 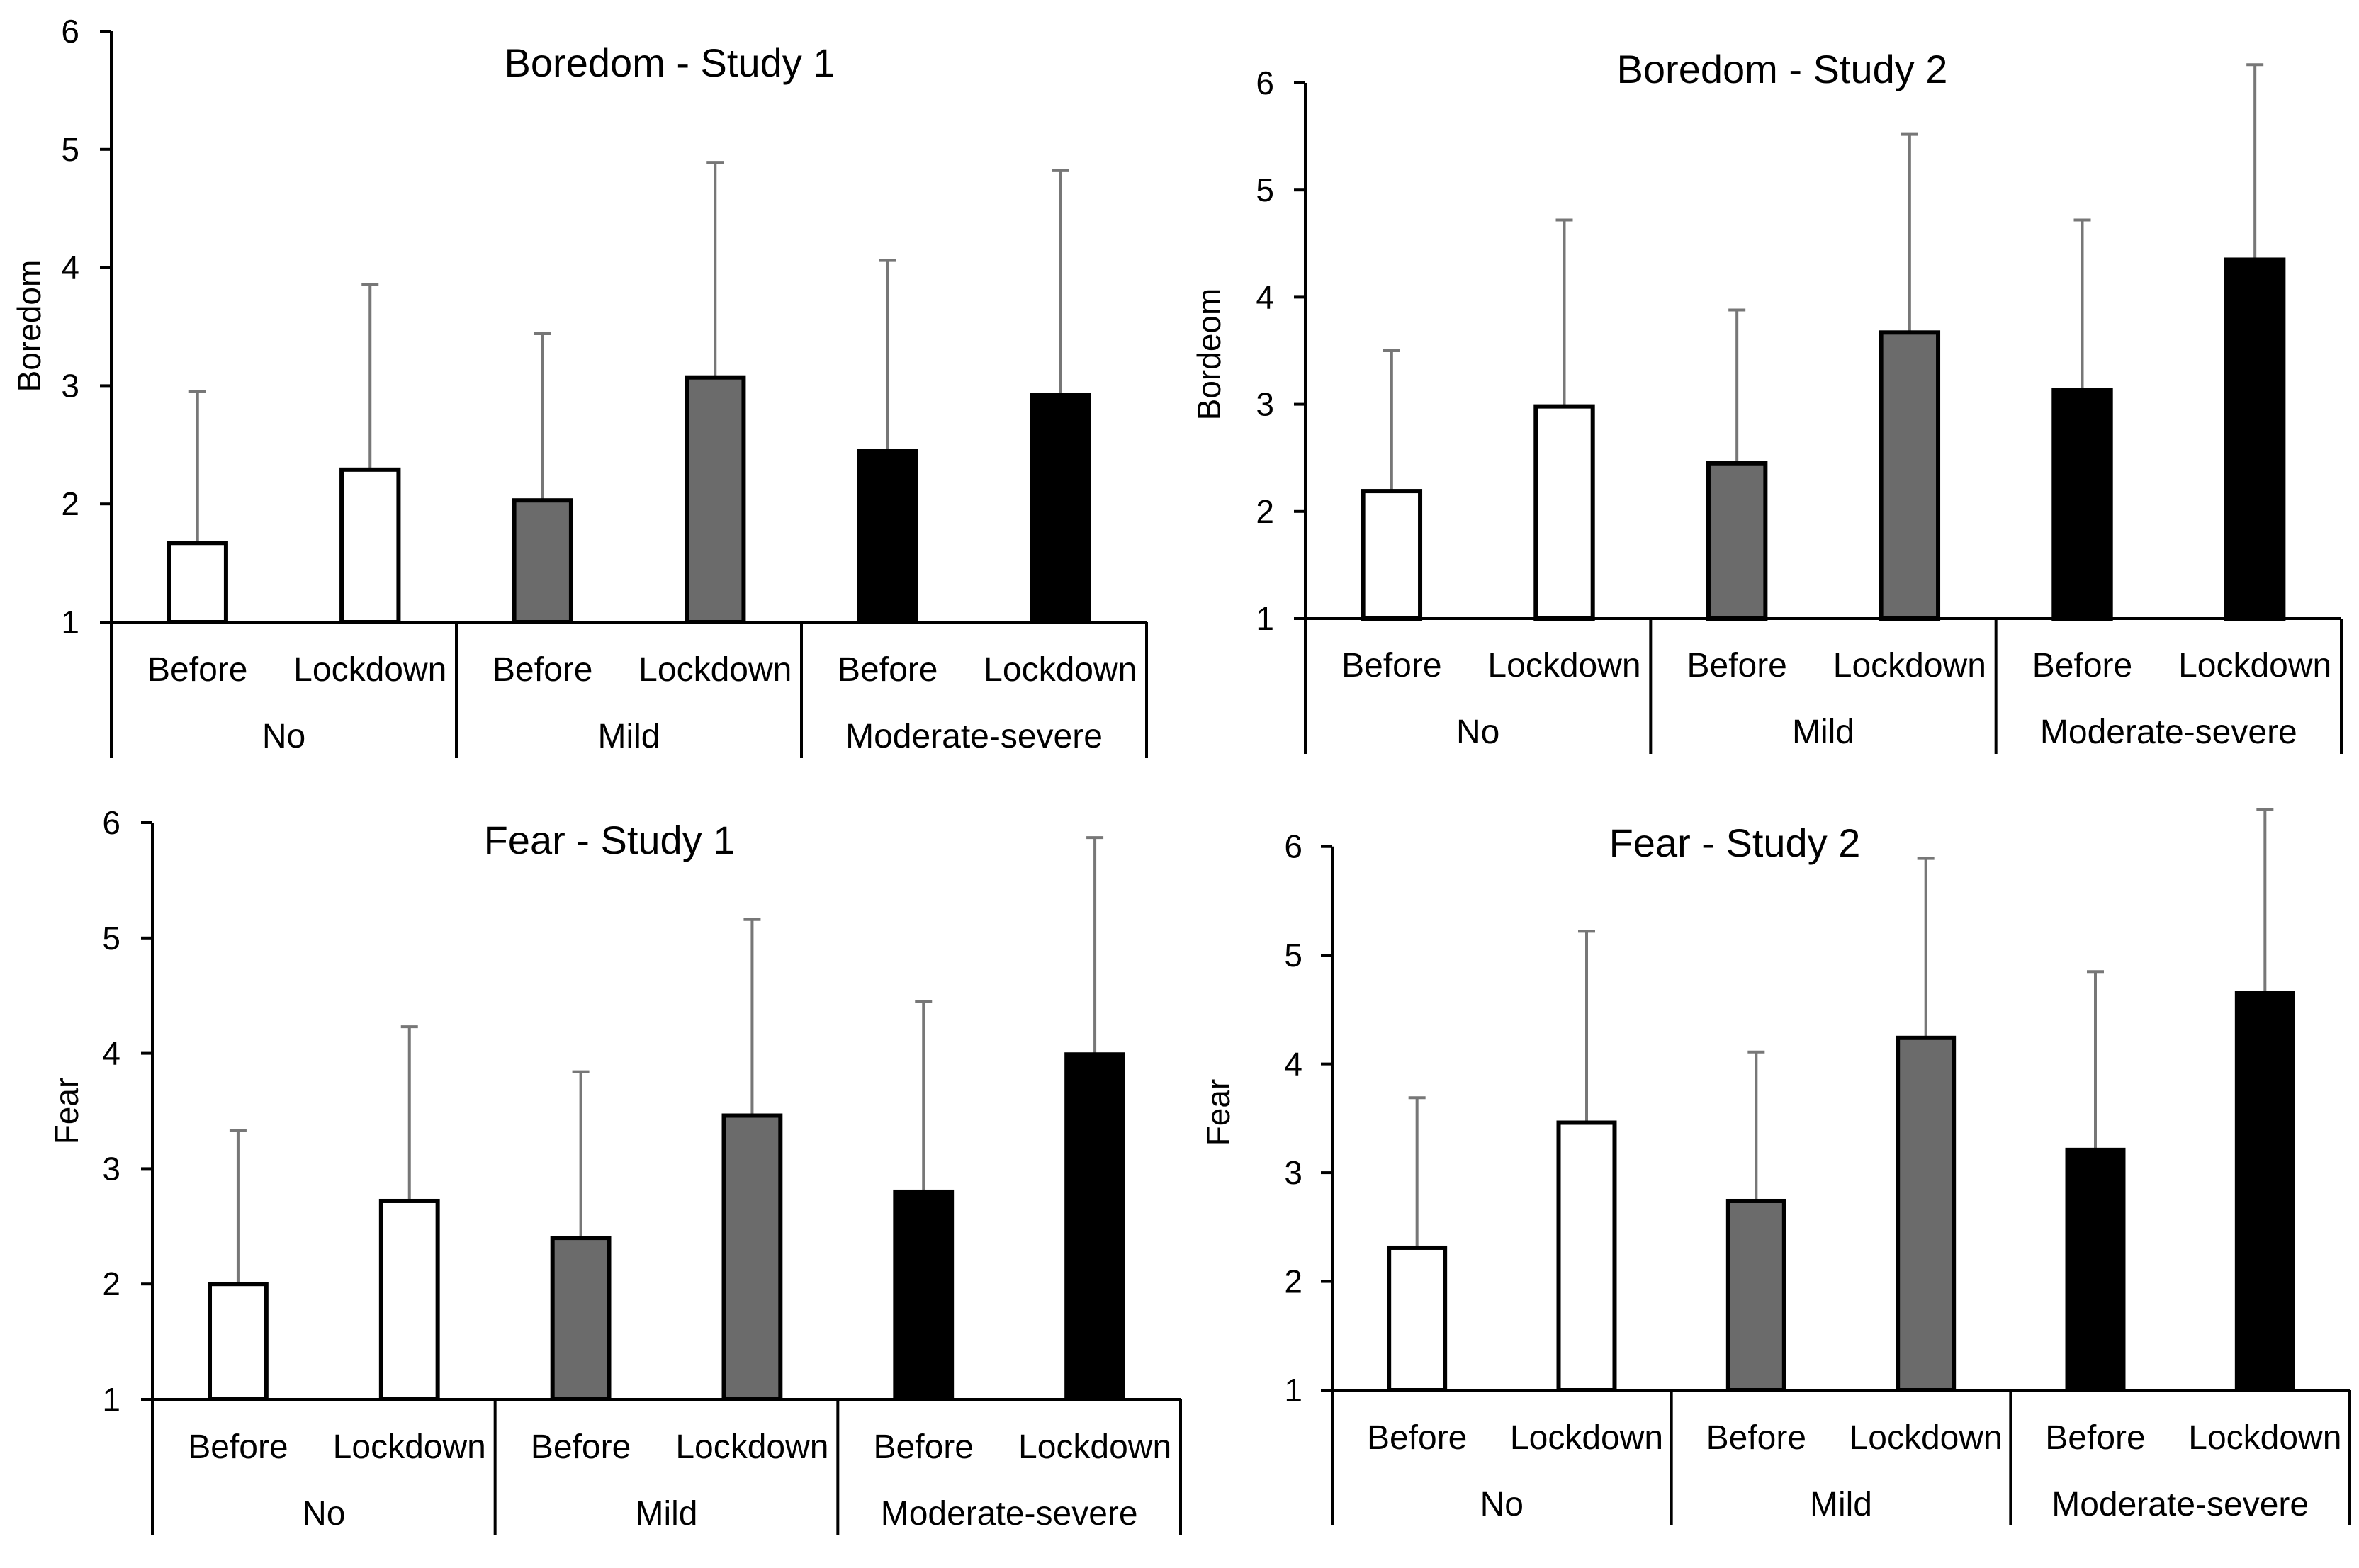 I want to click on chart-title: Fear - Study 2, so click(x=1735, y=842).